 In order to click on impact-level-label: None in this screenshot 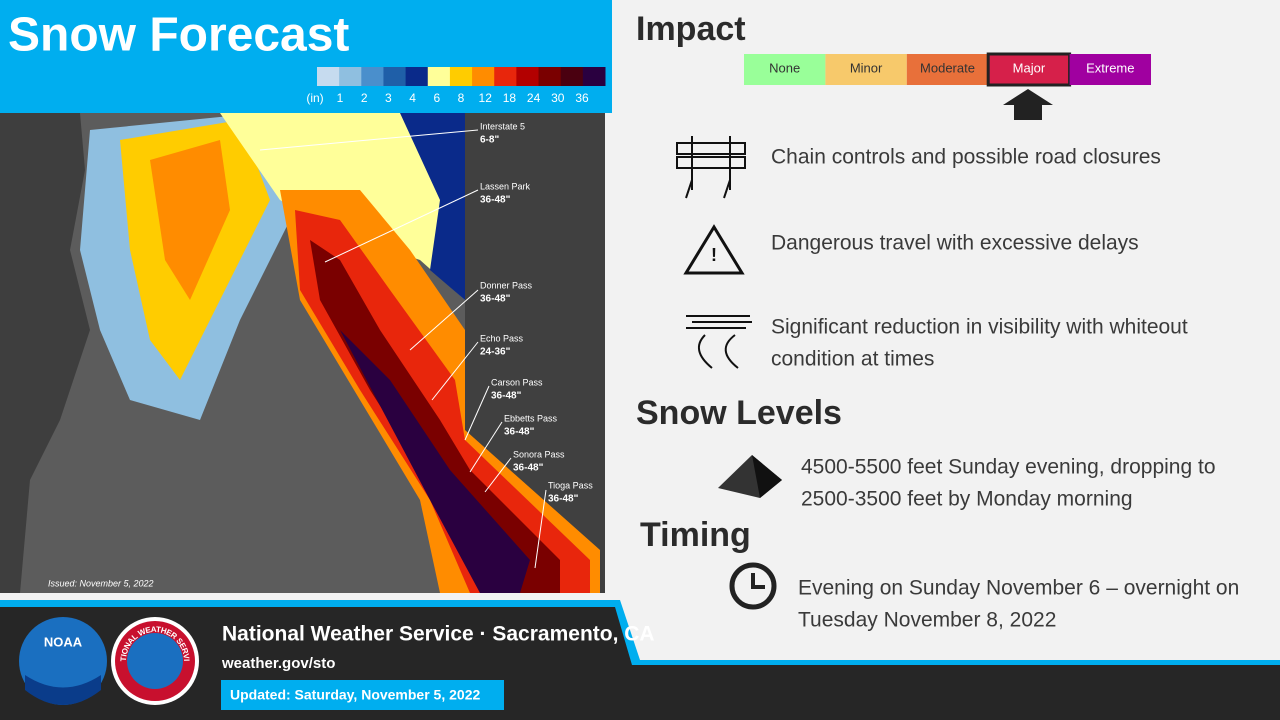, I will do `click(784, 67)`.